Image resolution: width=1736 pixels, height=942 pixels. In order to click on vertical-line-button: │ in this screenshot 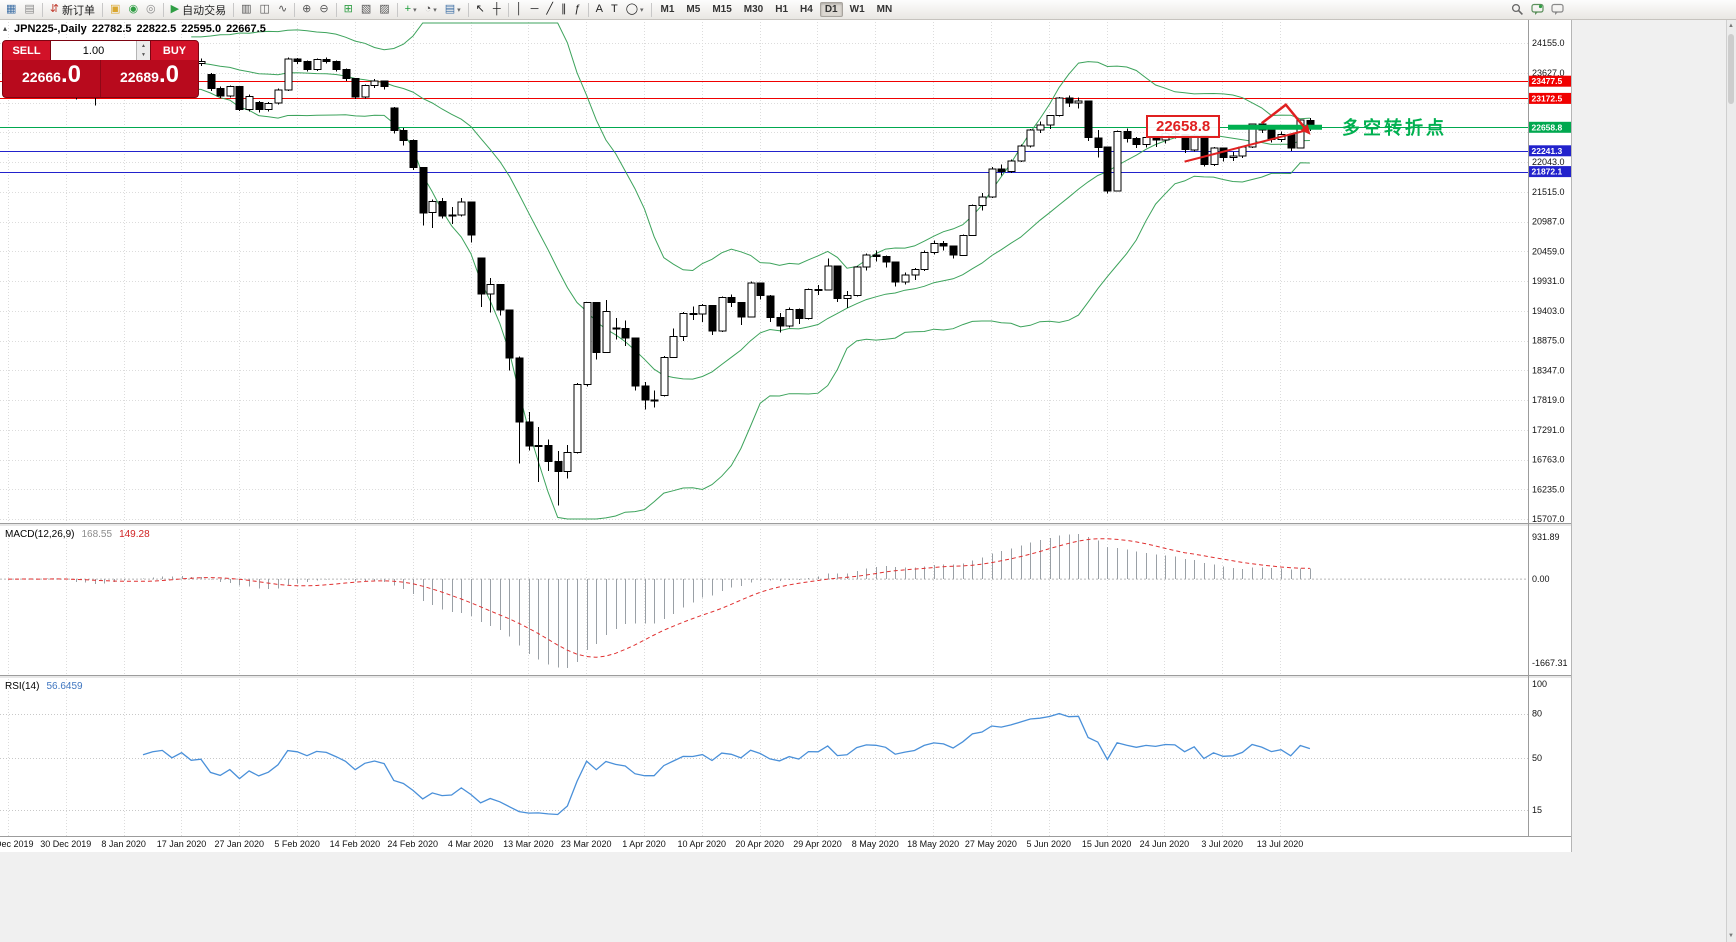, I will do `click(519, 10)`.